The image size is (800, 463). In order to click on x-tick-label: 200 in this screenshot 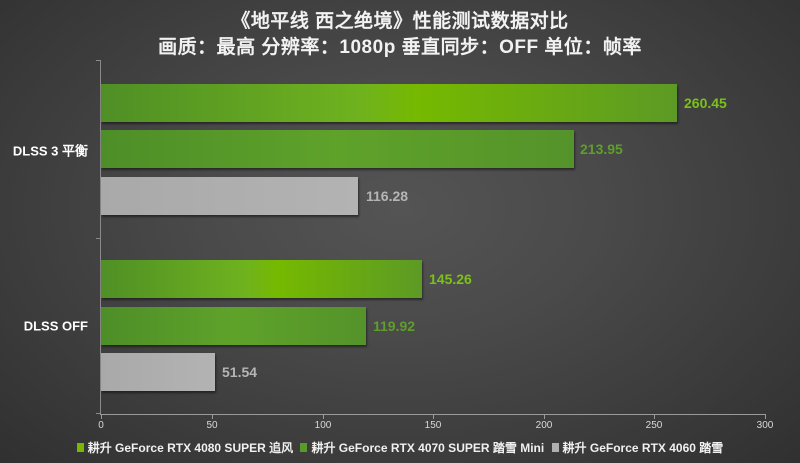, I will do `click(544, 425)`.